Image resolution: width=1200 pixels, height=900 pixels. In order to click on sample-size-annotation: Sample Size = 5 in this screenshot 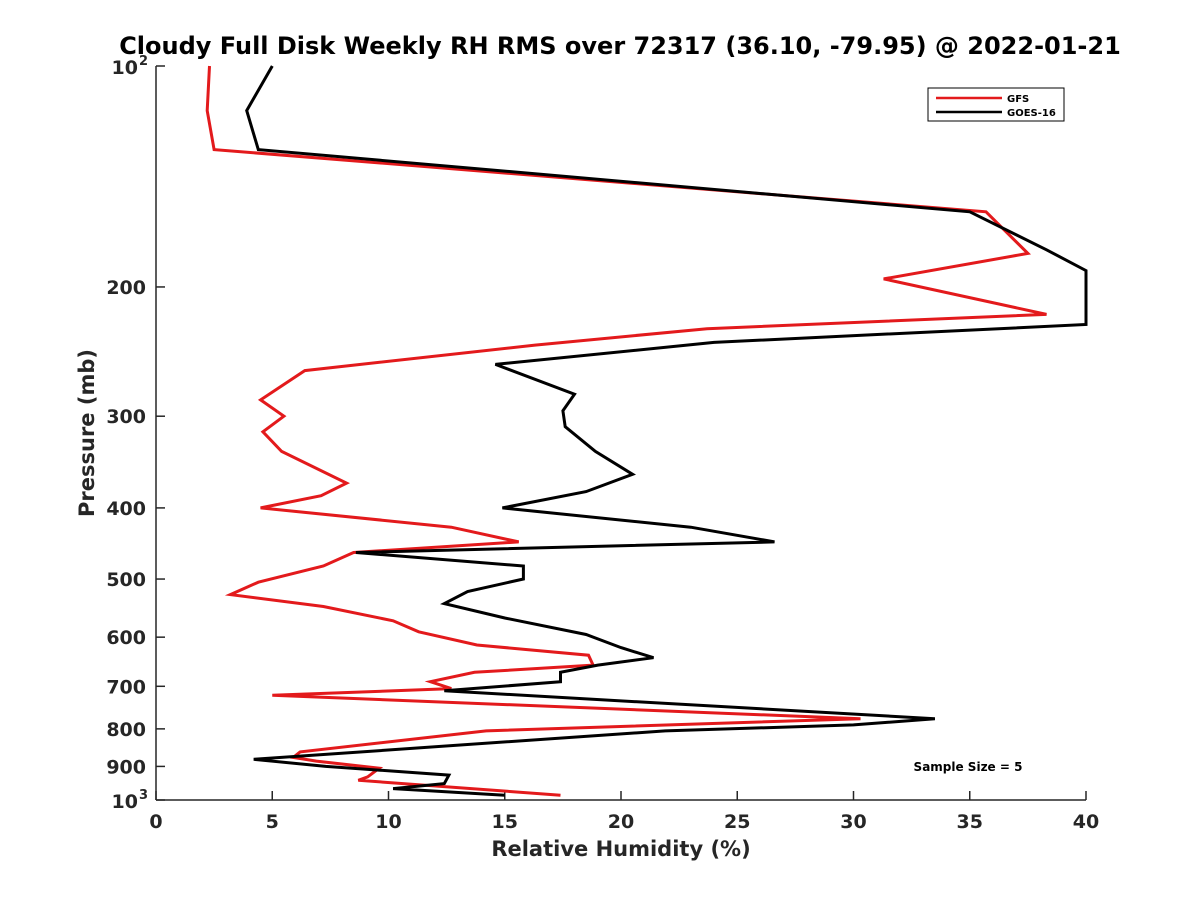, I will do `click(968, 767)`.